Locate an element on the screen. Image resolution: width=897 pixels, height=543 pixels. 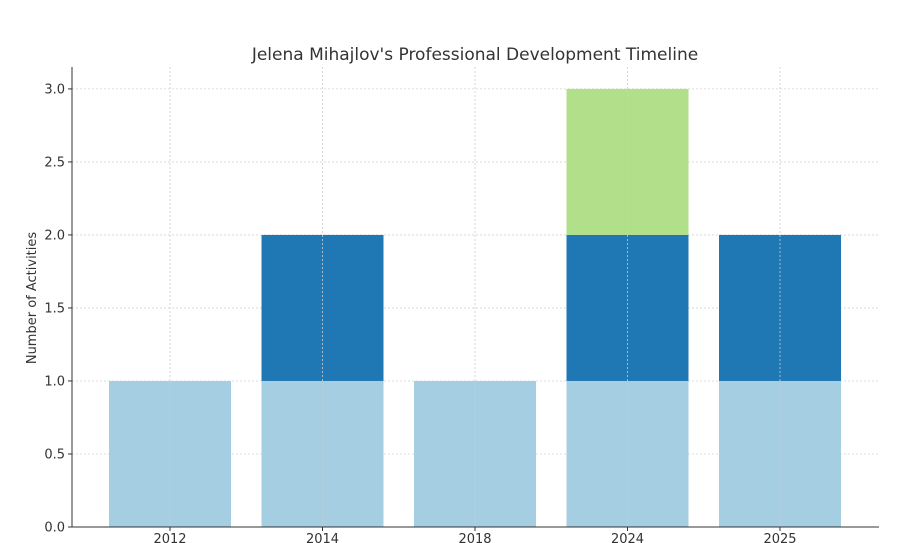
x-tick-label: 2018 is located at coordinates (474, 537).